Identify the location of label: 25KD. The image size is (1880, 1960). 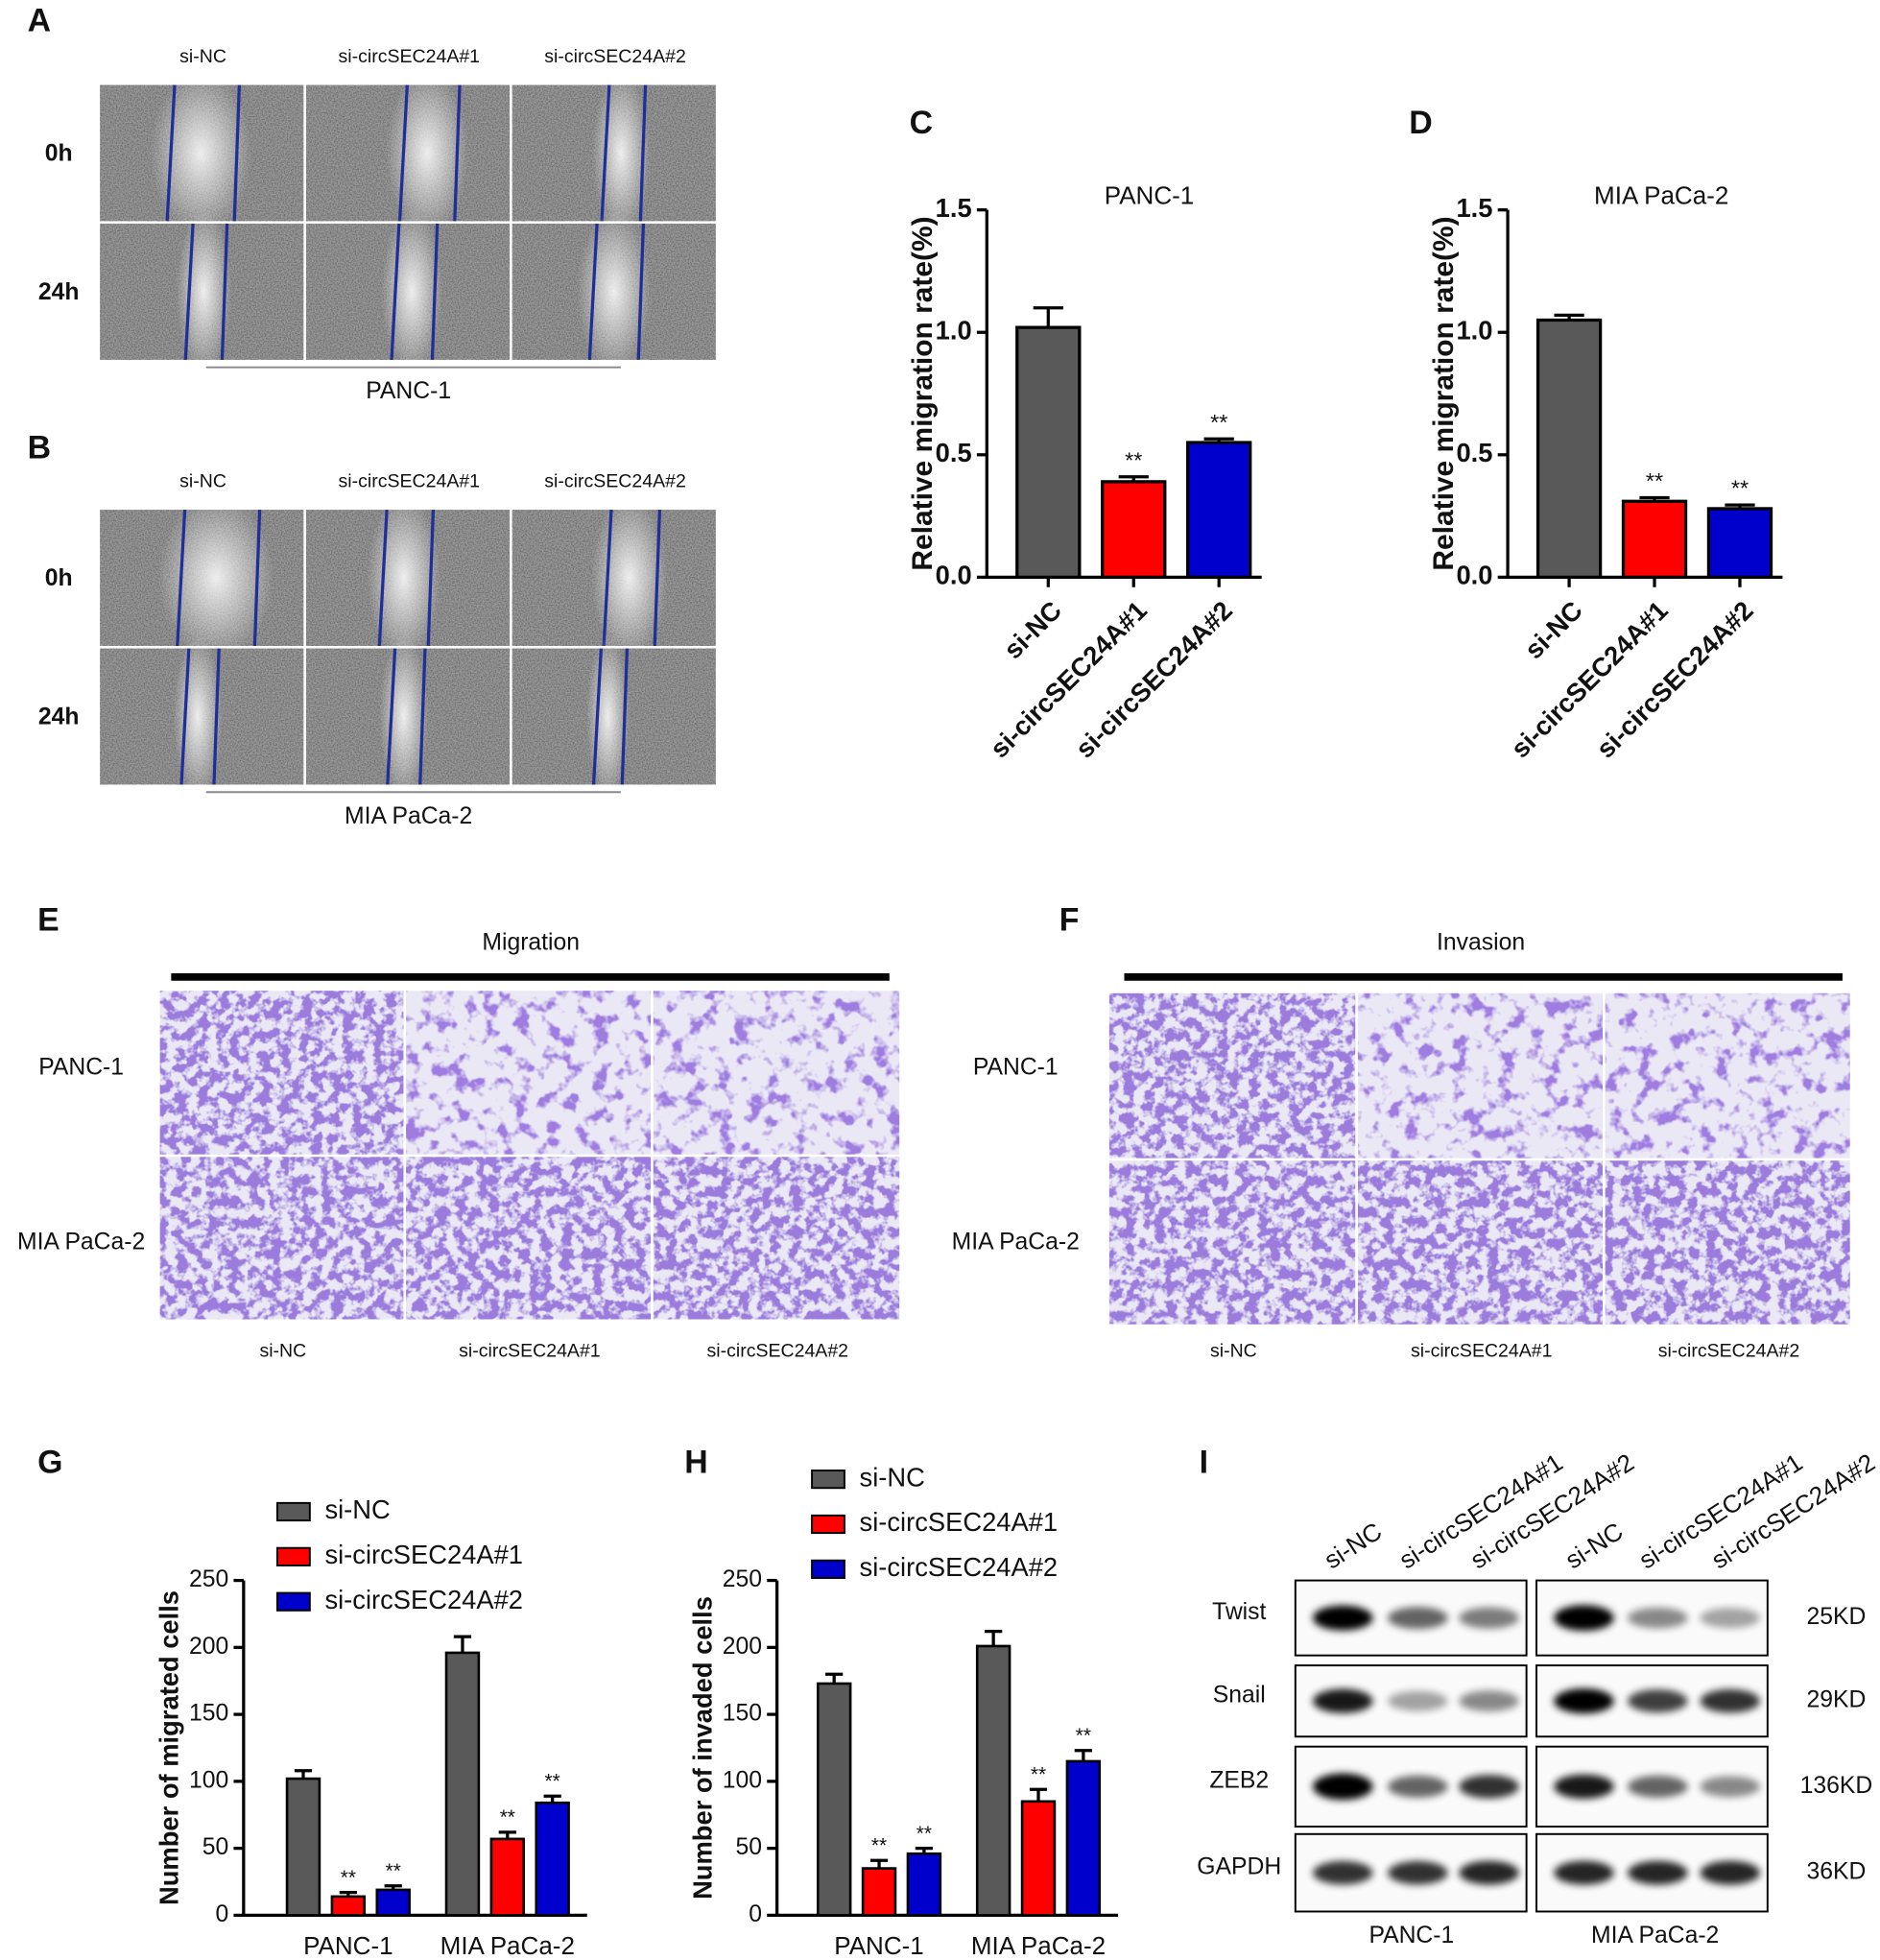
(1836, 1617).